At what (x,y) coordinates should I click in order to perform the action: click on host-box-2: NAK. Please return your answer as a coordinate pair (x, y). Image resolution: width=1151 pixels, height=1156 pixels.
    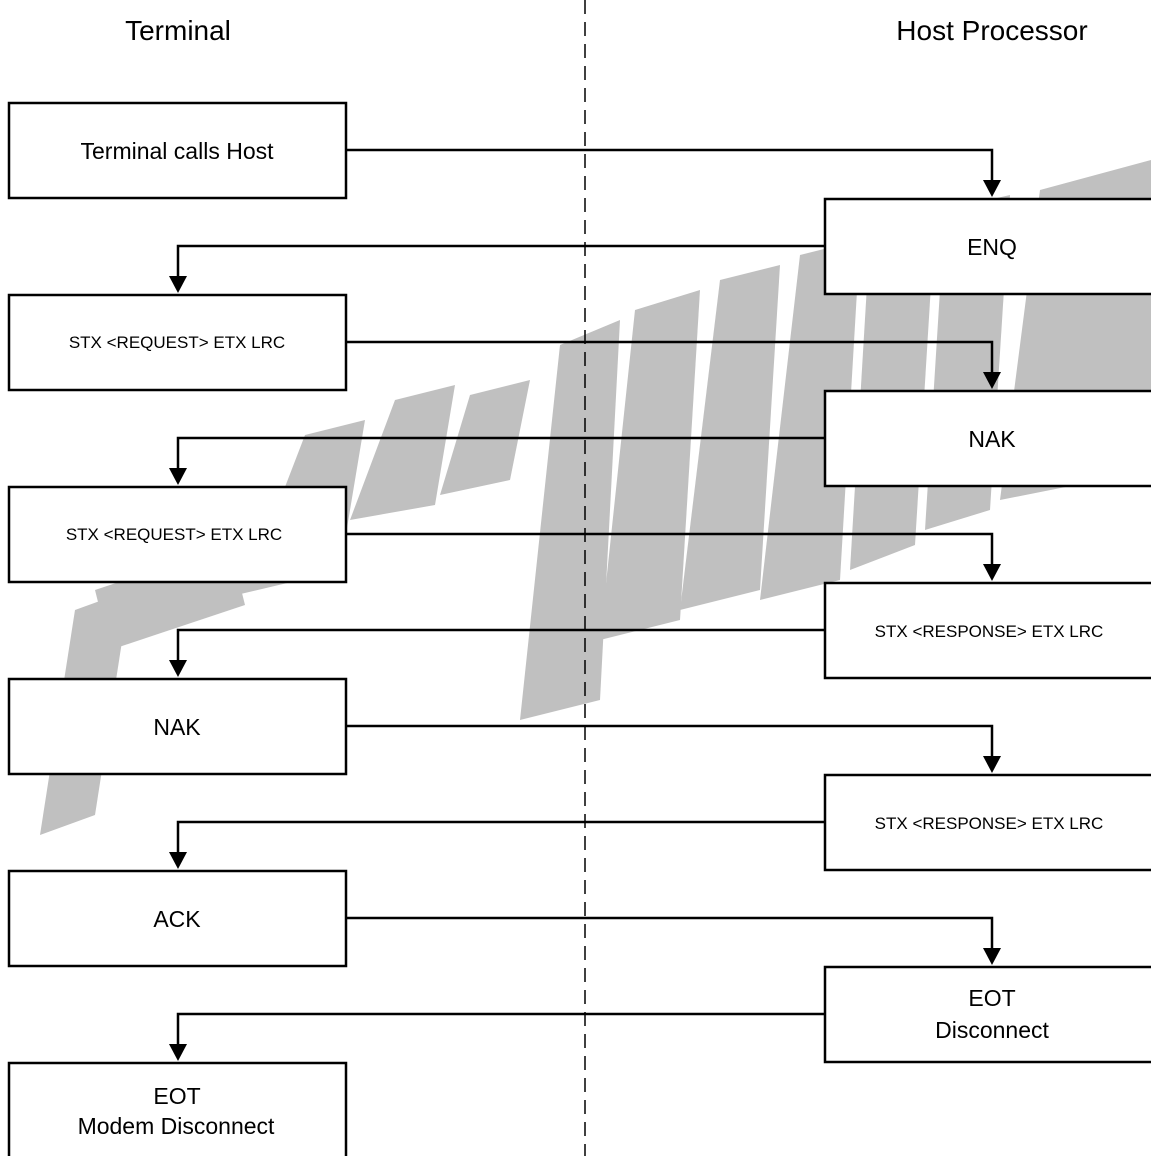
    Looking at the image, I should click on (987, 438).